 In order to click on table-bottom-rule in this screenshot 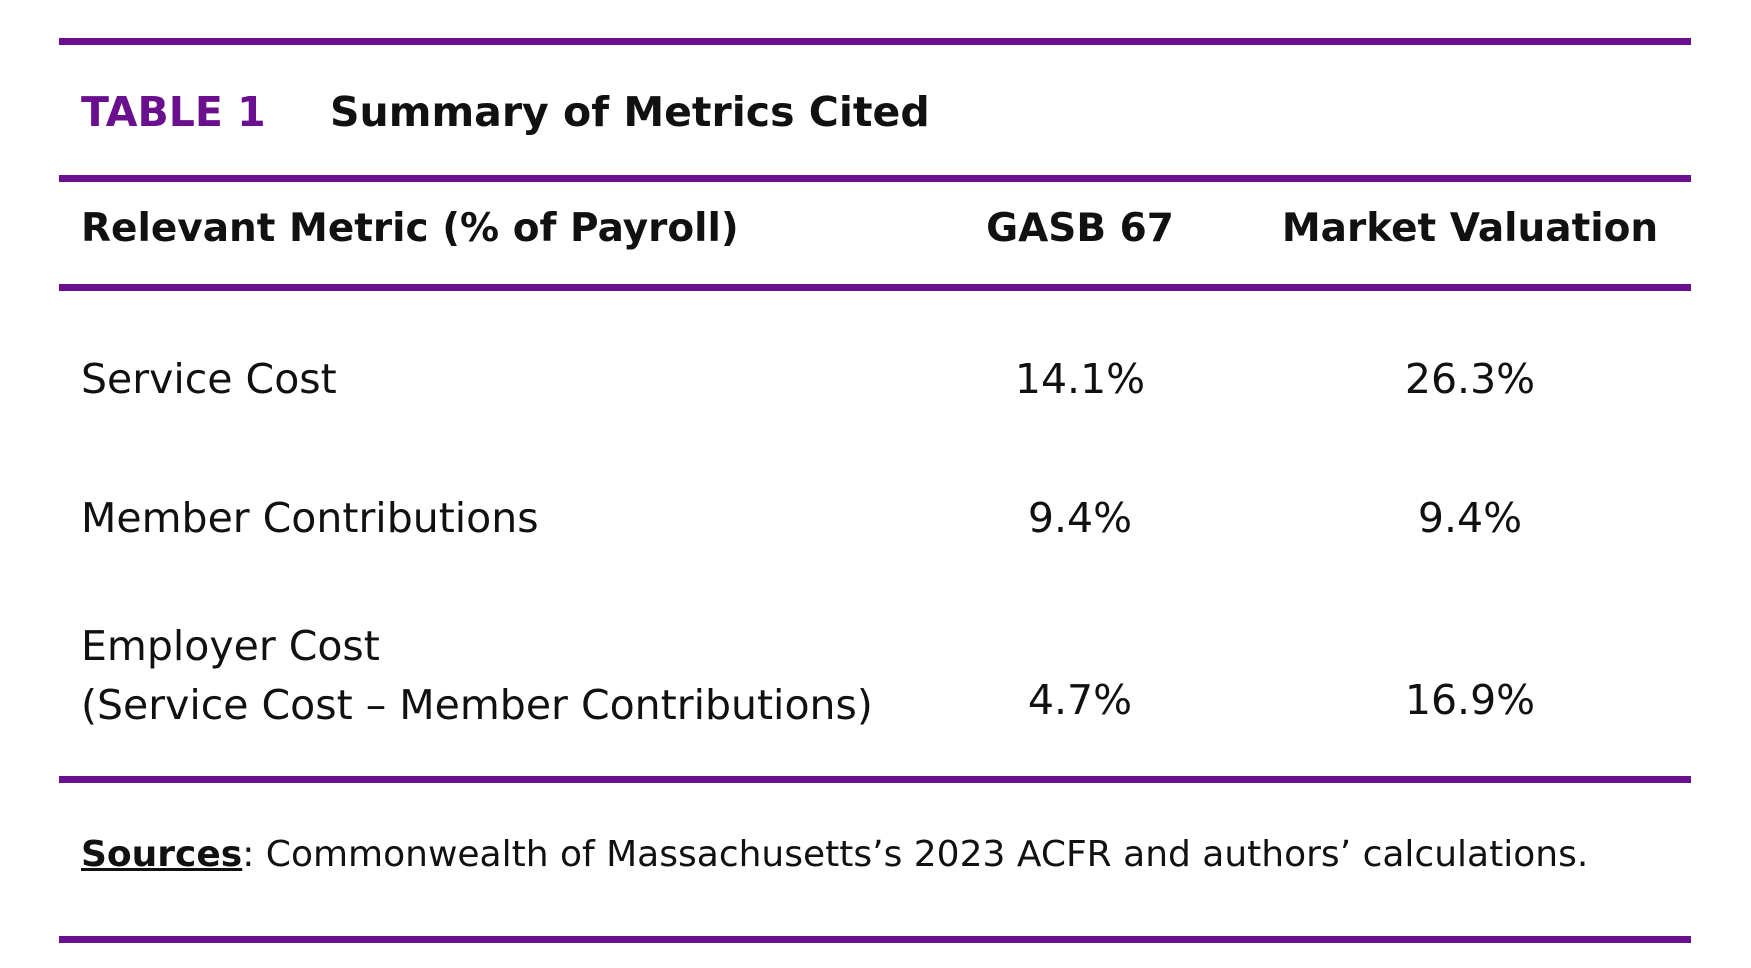, I will do `click(875, 779)`.